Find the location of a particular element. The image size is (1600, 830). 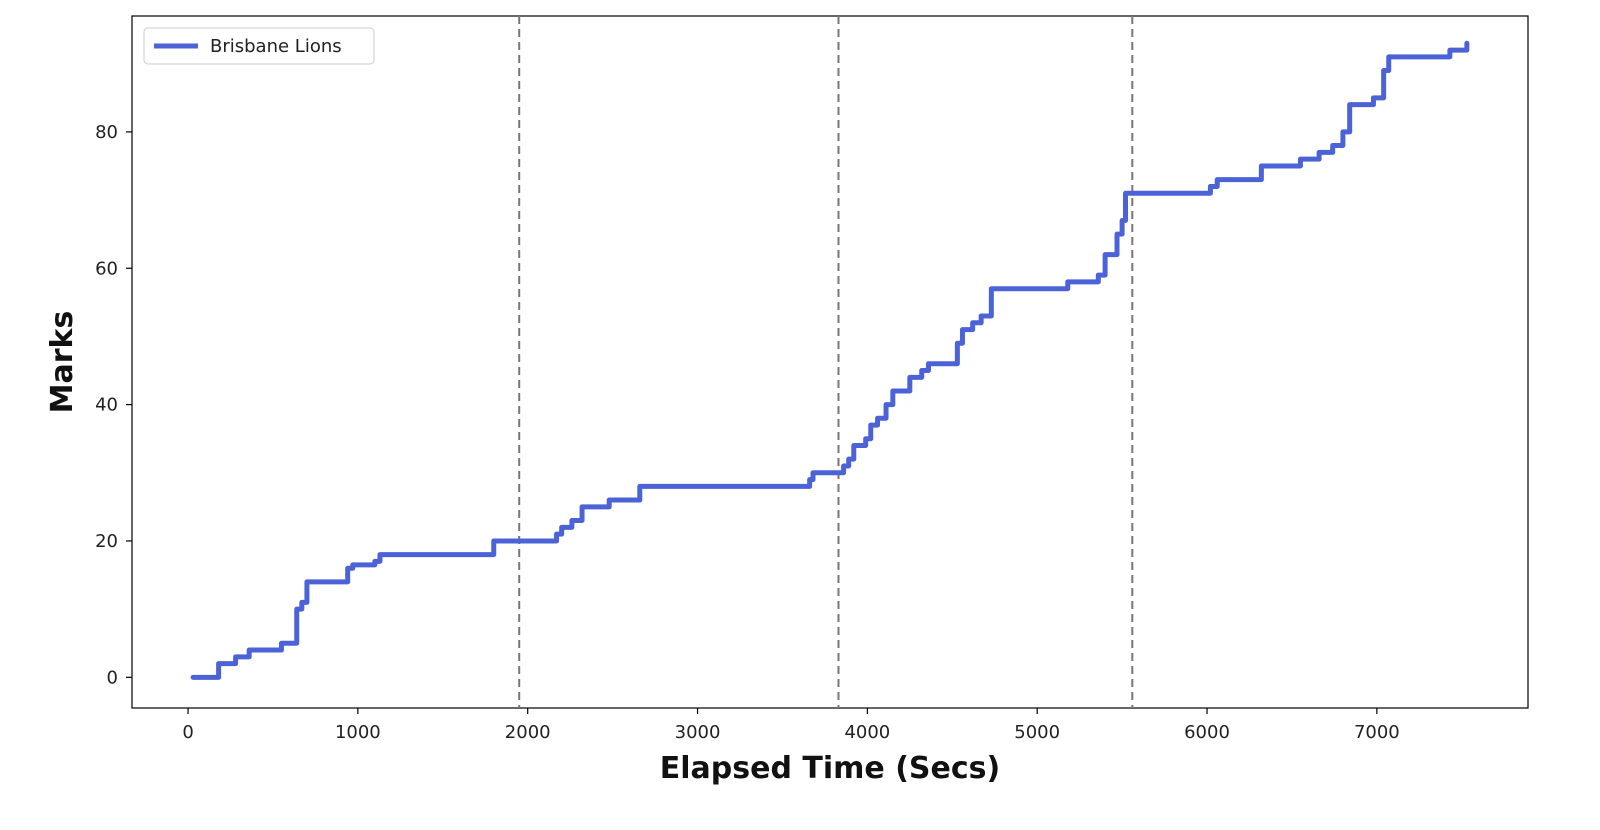

y-tick-label: 60 is located at coordinates (106, 268).